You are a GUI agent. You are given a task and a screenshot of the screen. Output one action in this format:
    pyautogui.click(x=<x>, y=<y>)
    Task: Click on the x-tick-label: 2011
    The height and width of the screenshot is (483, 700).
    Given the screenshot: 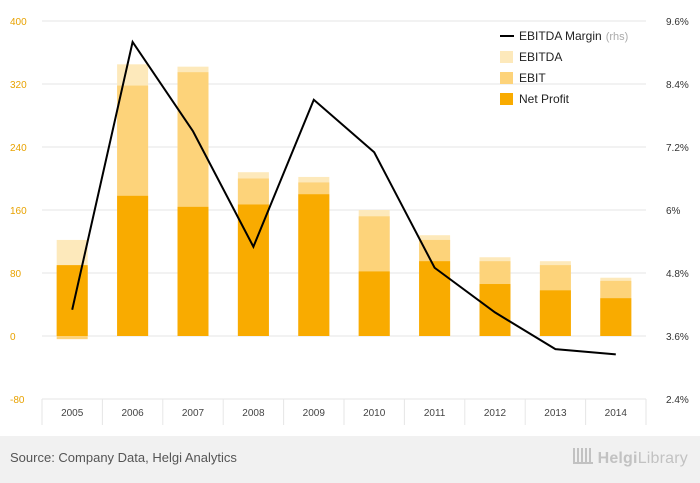 What is the action you would take?
    pyautogui.click(x=435, y=413)
    